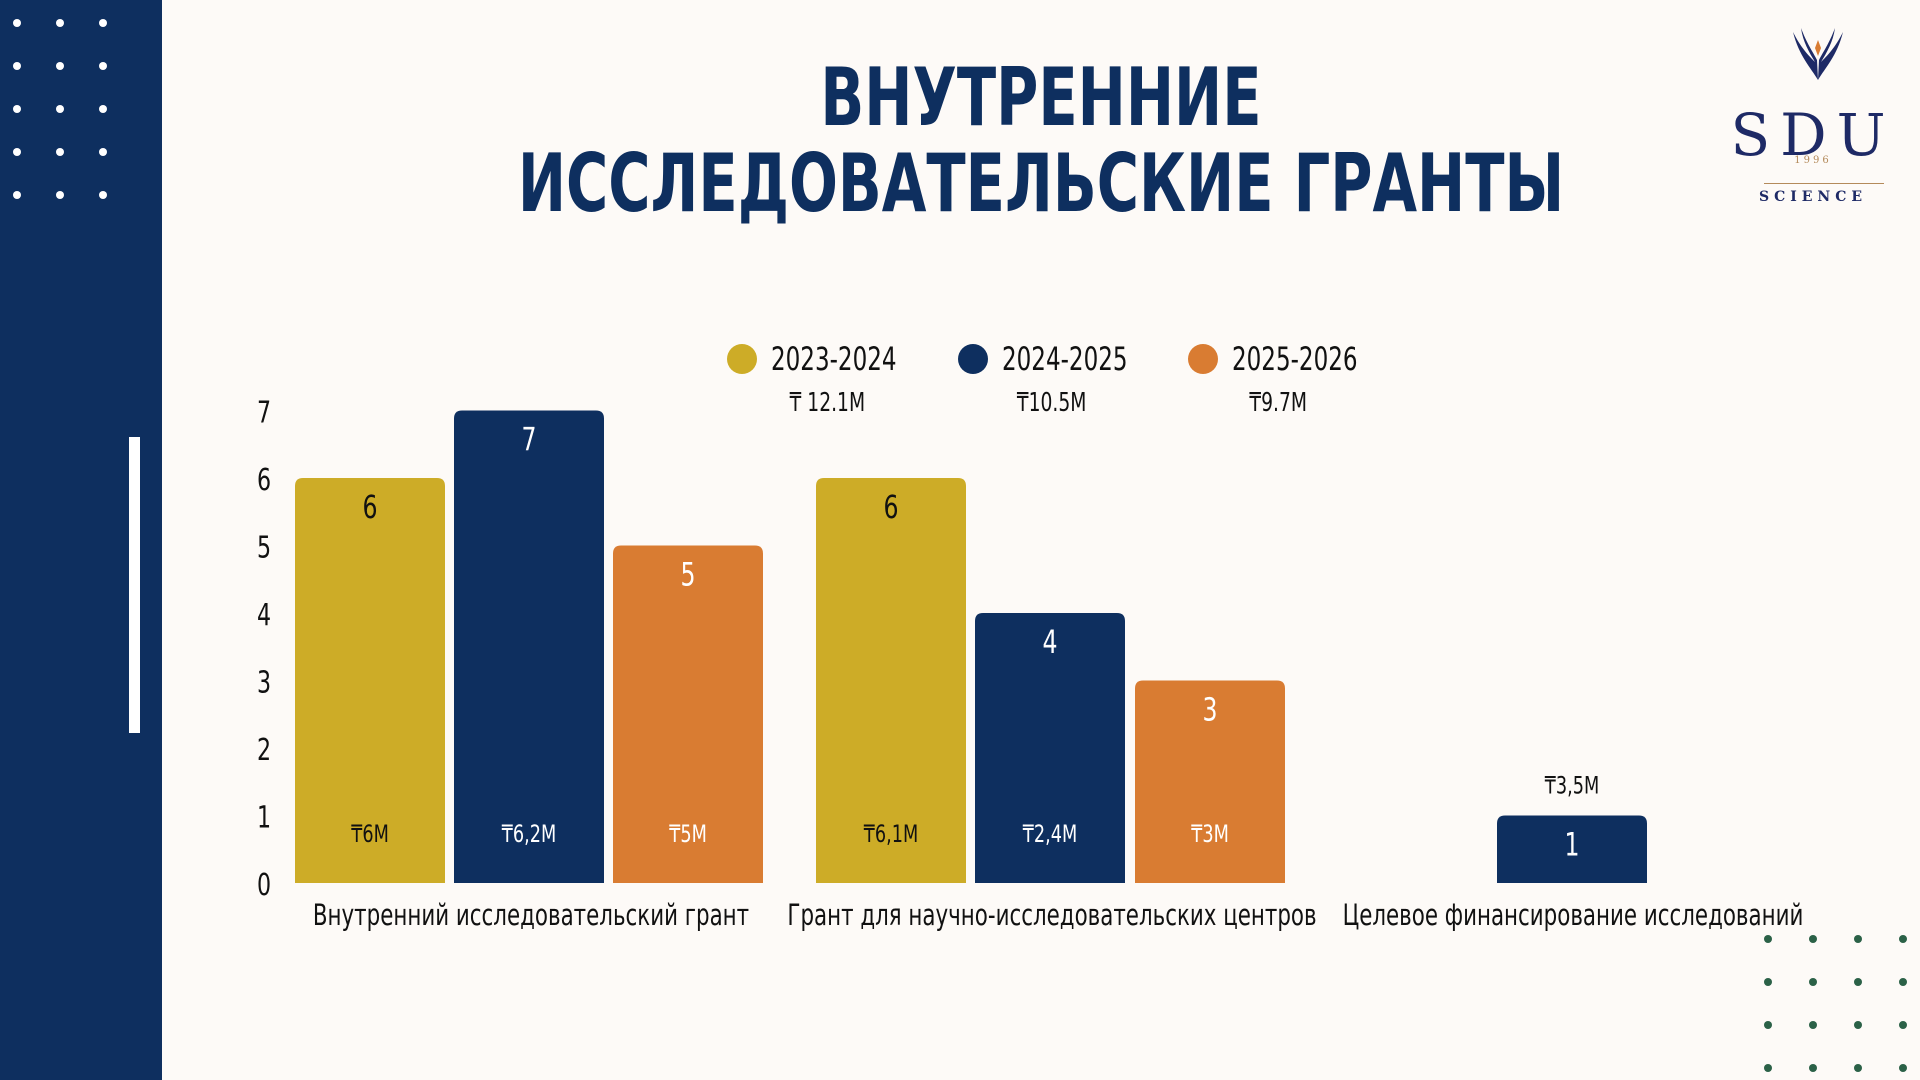  What do you see at coordinates (891, 834) in the screenshot?
I see `bar-amount-label: ₸6,1M` at bounding box center [891, 834].